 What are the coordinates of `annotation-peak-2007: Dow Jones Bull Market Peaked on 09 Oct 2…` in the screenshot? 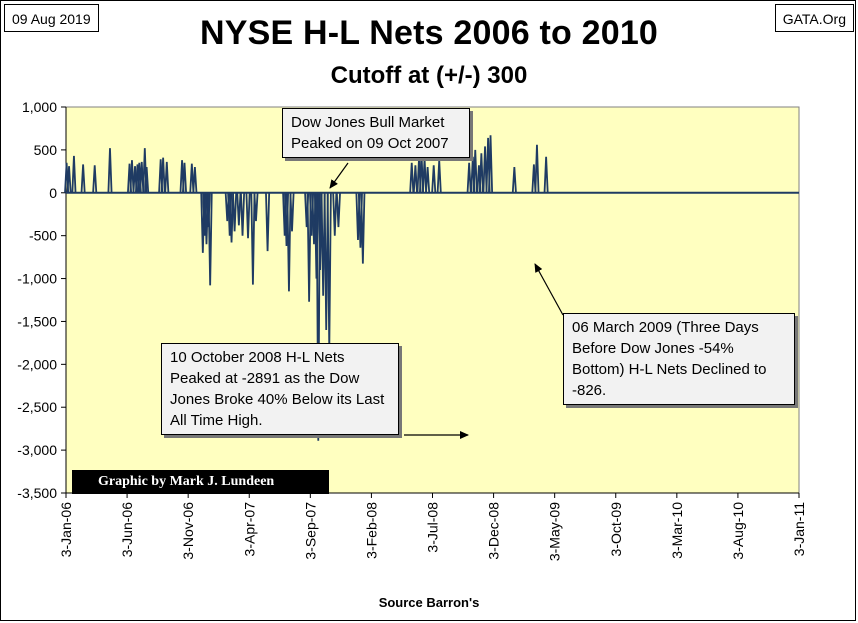 It's located at (376, 133).